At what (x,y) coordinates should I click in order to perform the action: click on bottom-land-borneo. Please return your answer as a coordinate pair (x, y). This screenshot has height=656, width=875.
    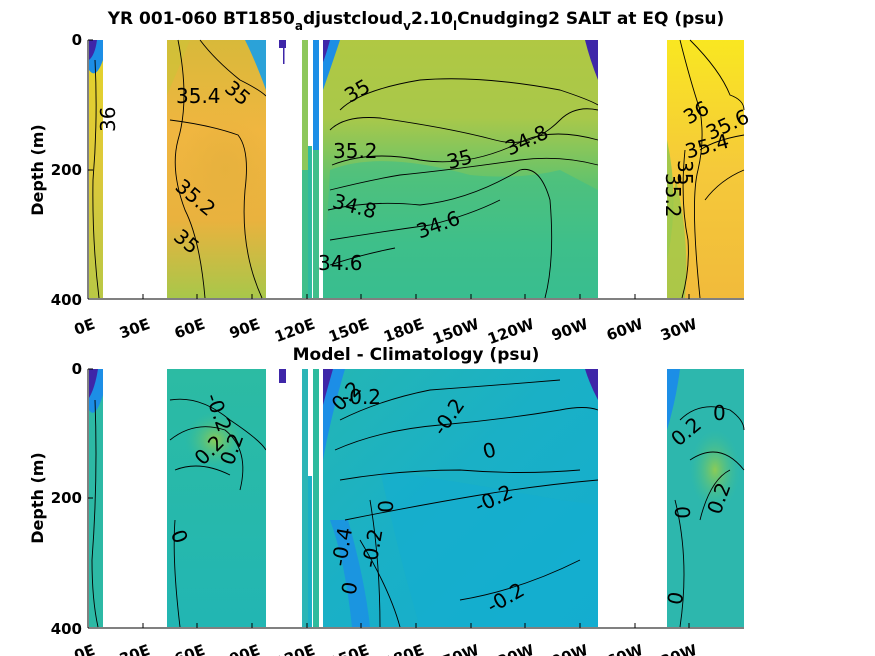
    Looking at the image, I should click on (294, 498).